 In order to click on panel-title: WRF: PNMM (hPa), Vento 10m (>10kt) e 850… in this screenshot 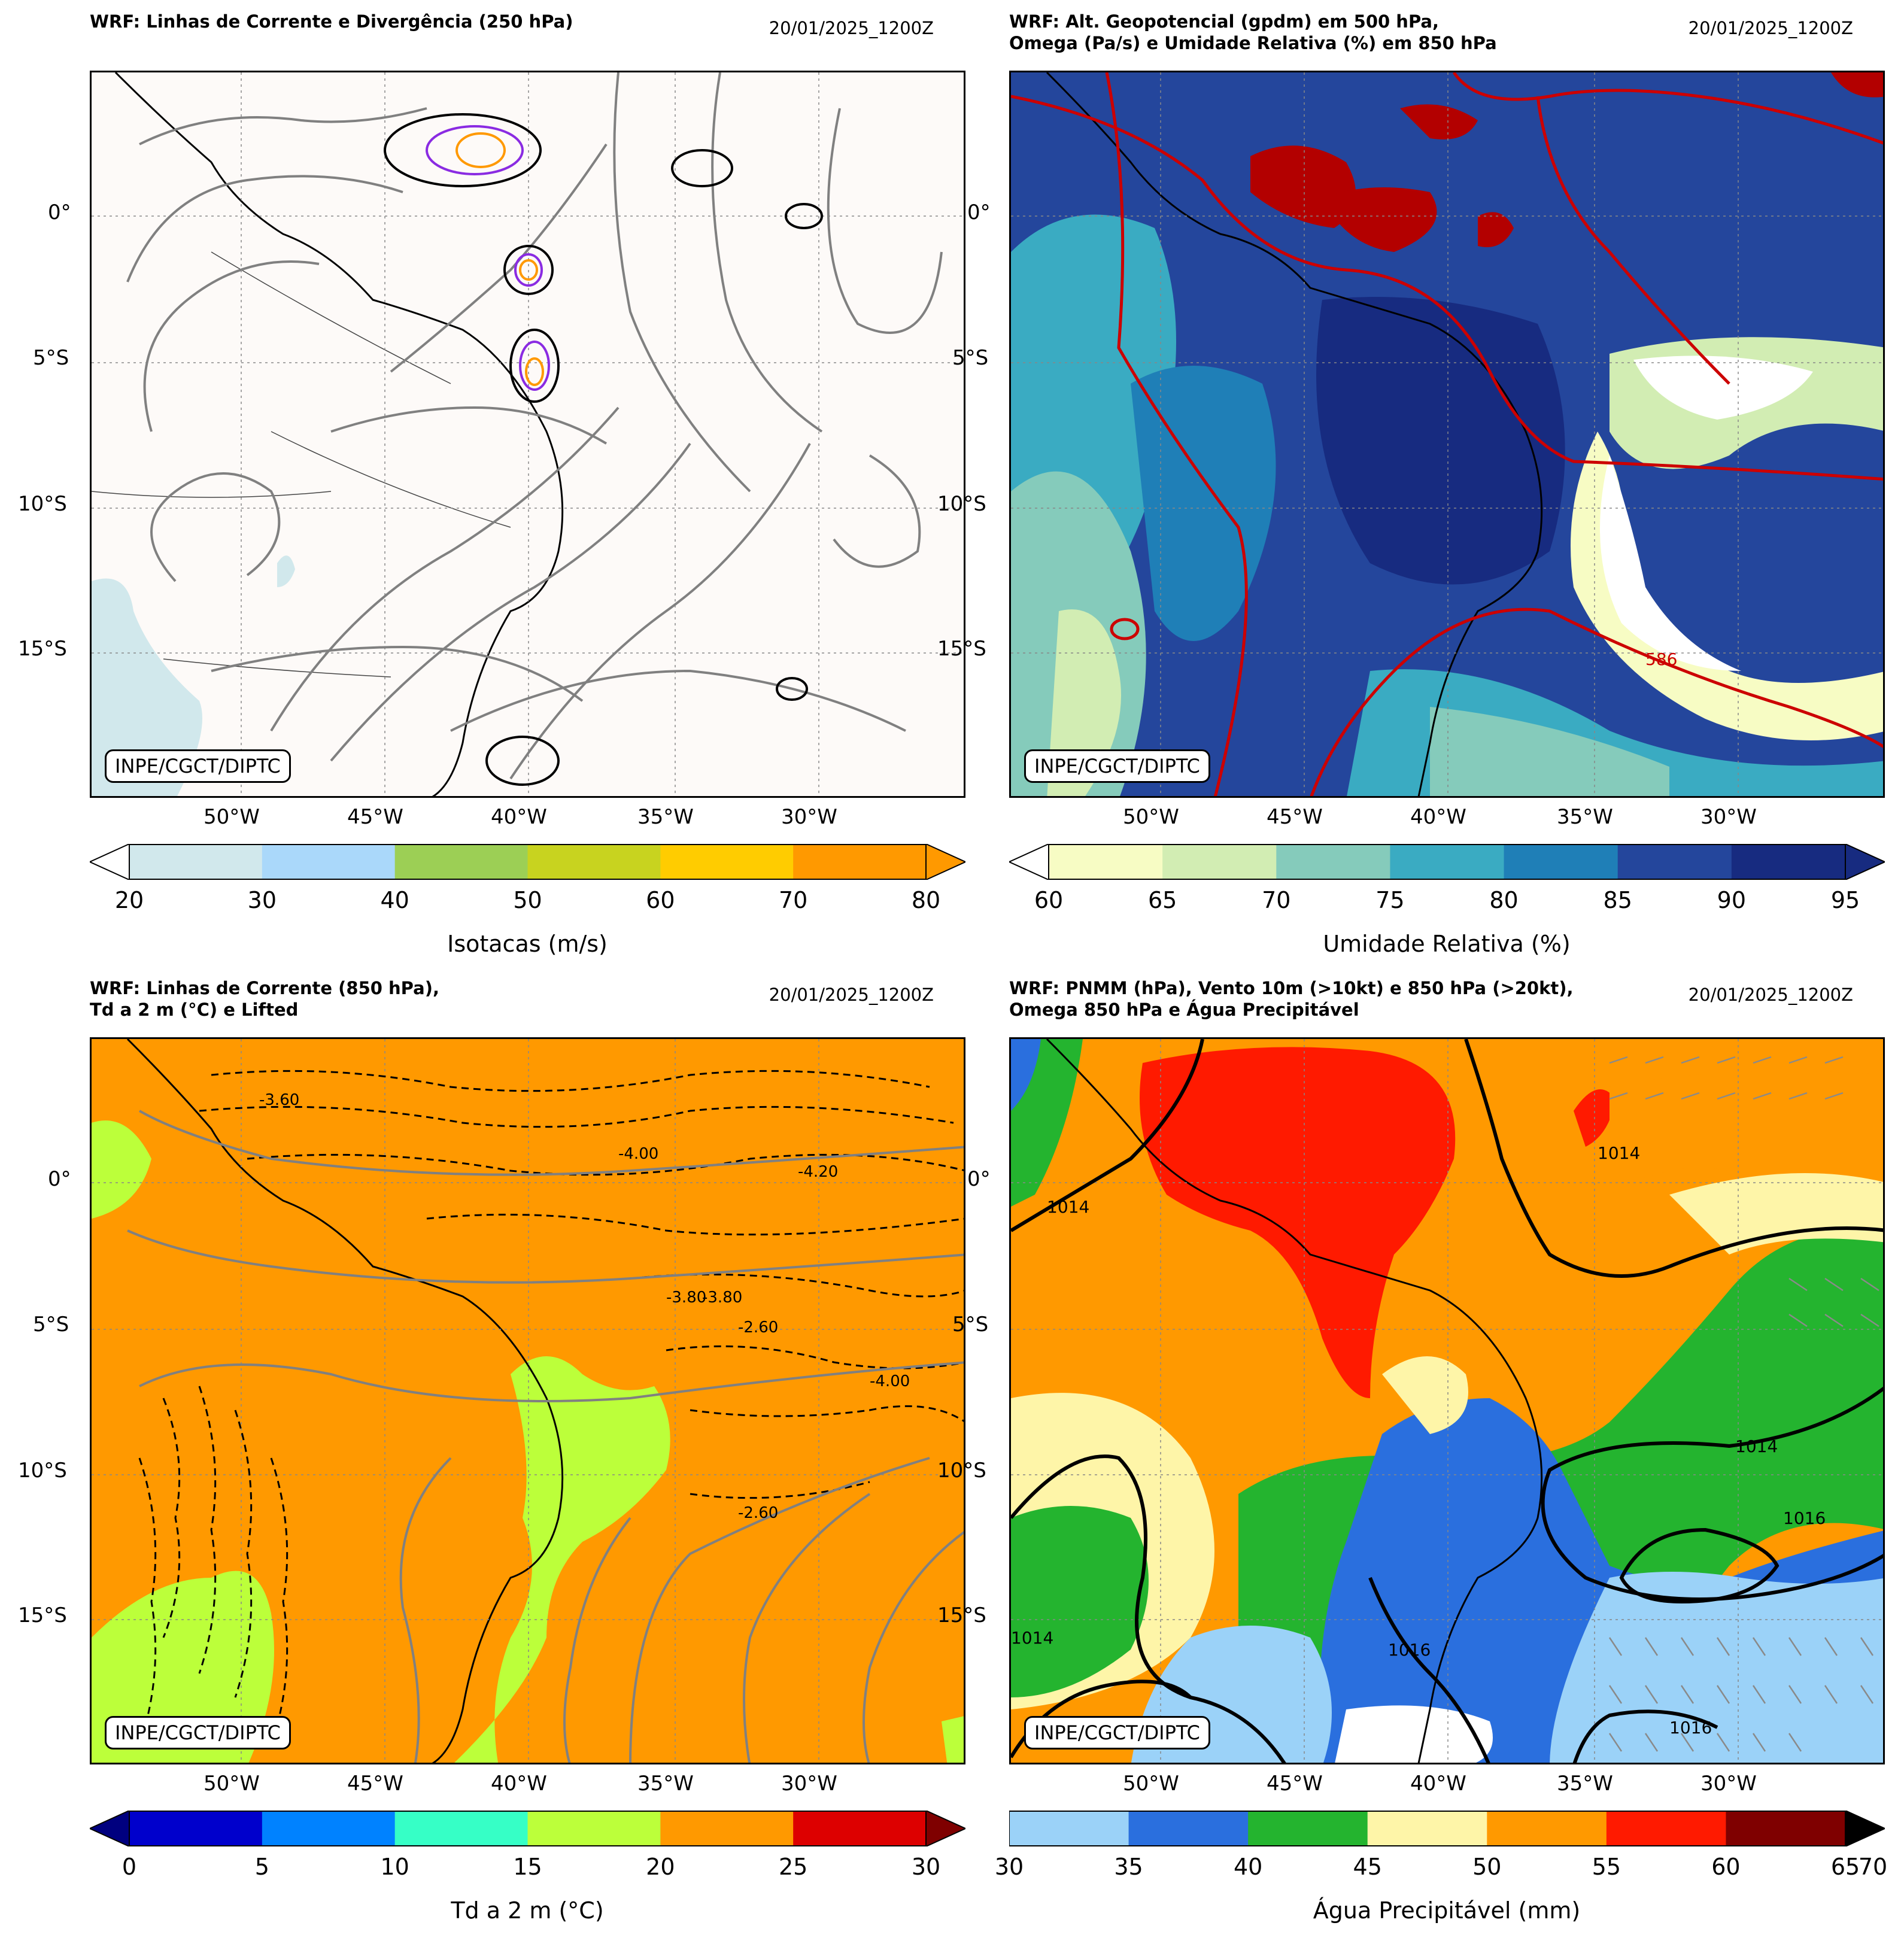, I will do `click(1292, 999)`.